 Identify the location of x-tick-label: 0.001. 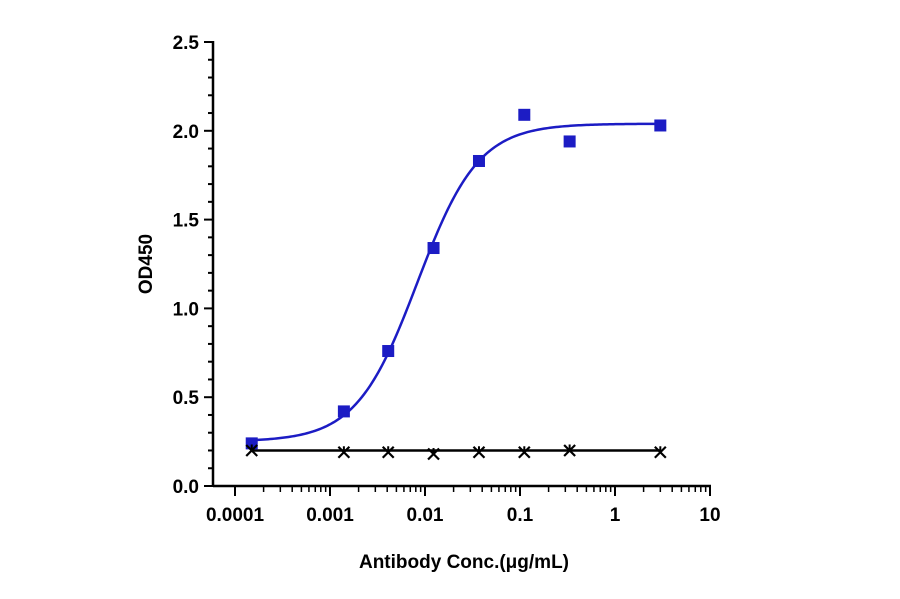
(330, 515).